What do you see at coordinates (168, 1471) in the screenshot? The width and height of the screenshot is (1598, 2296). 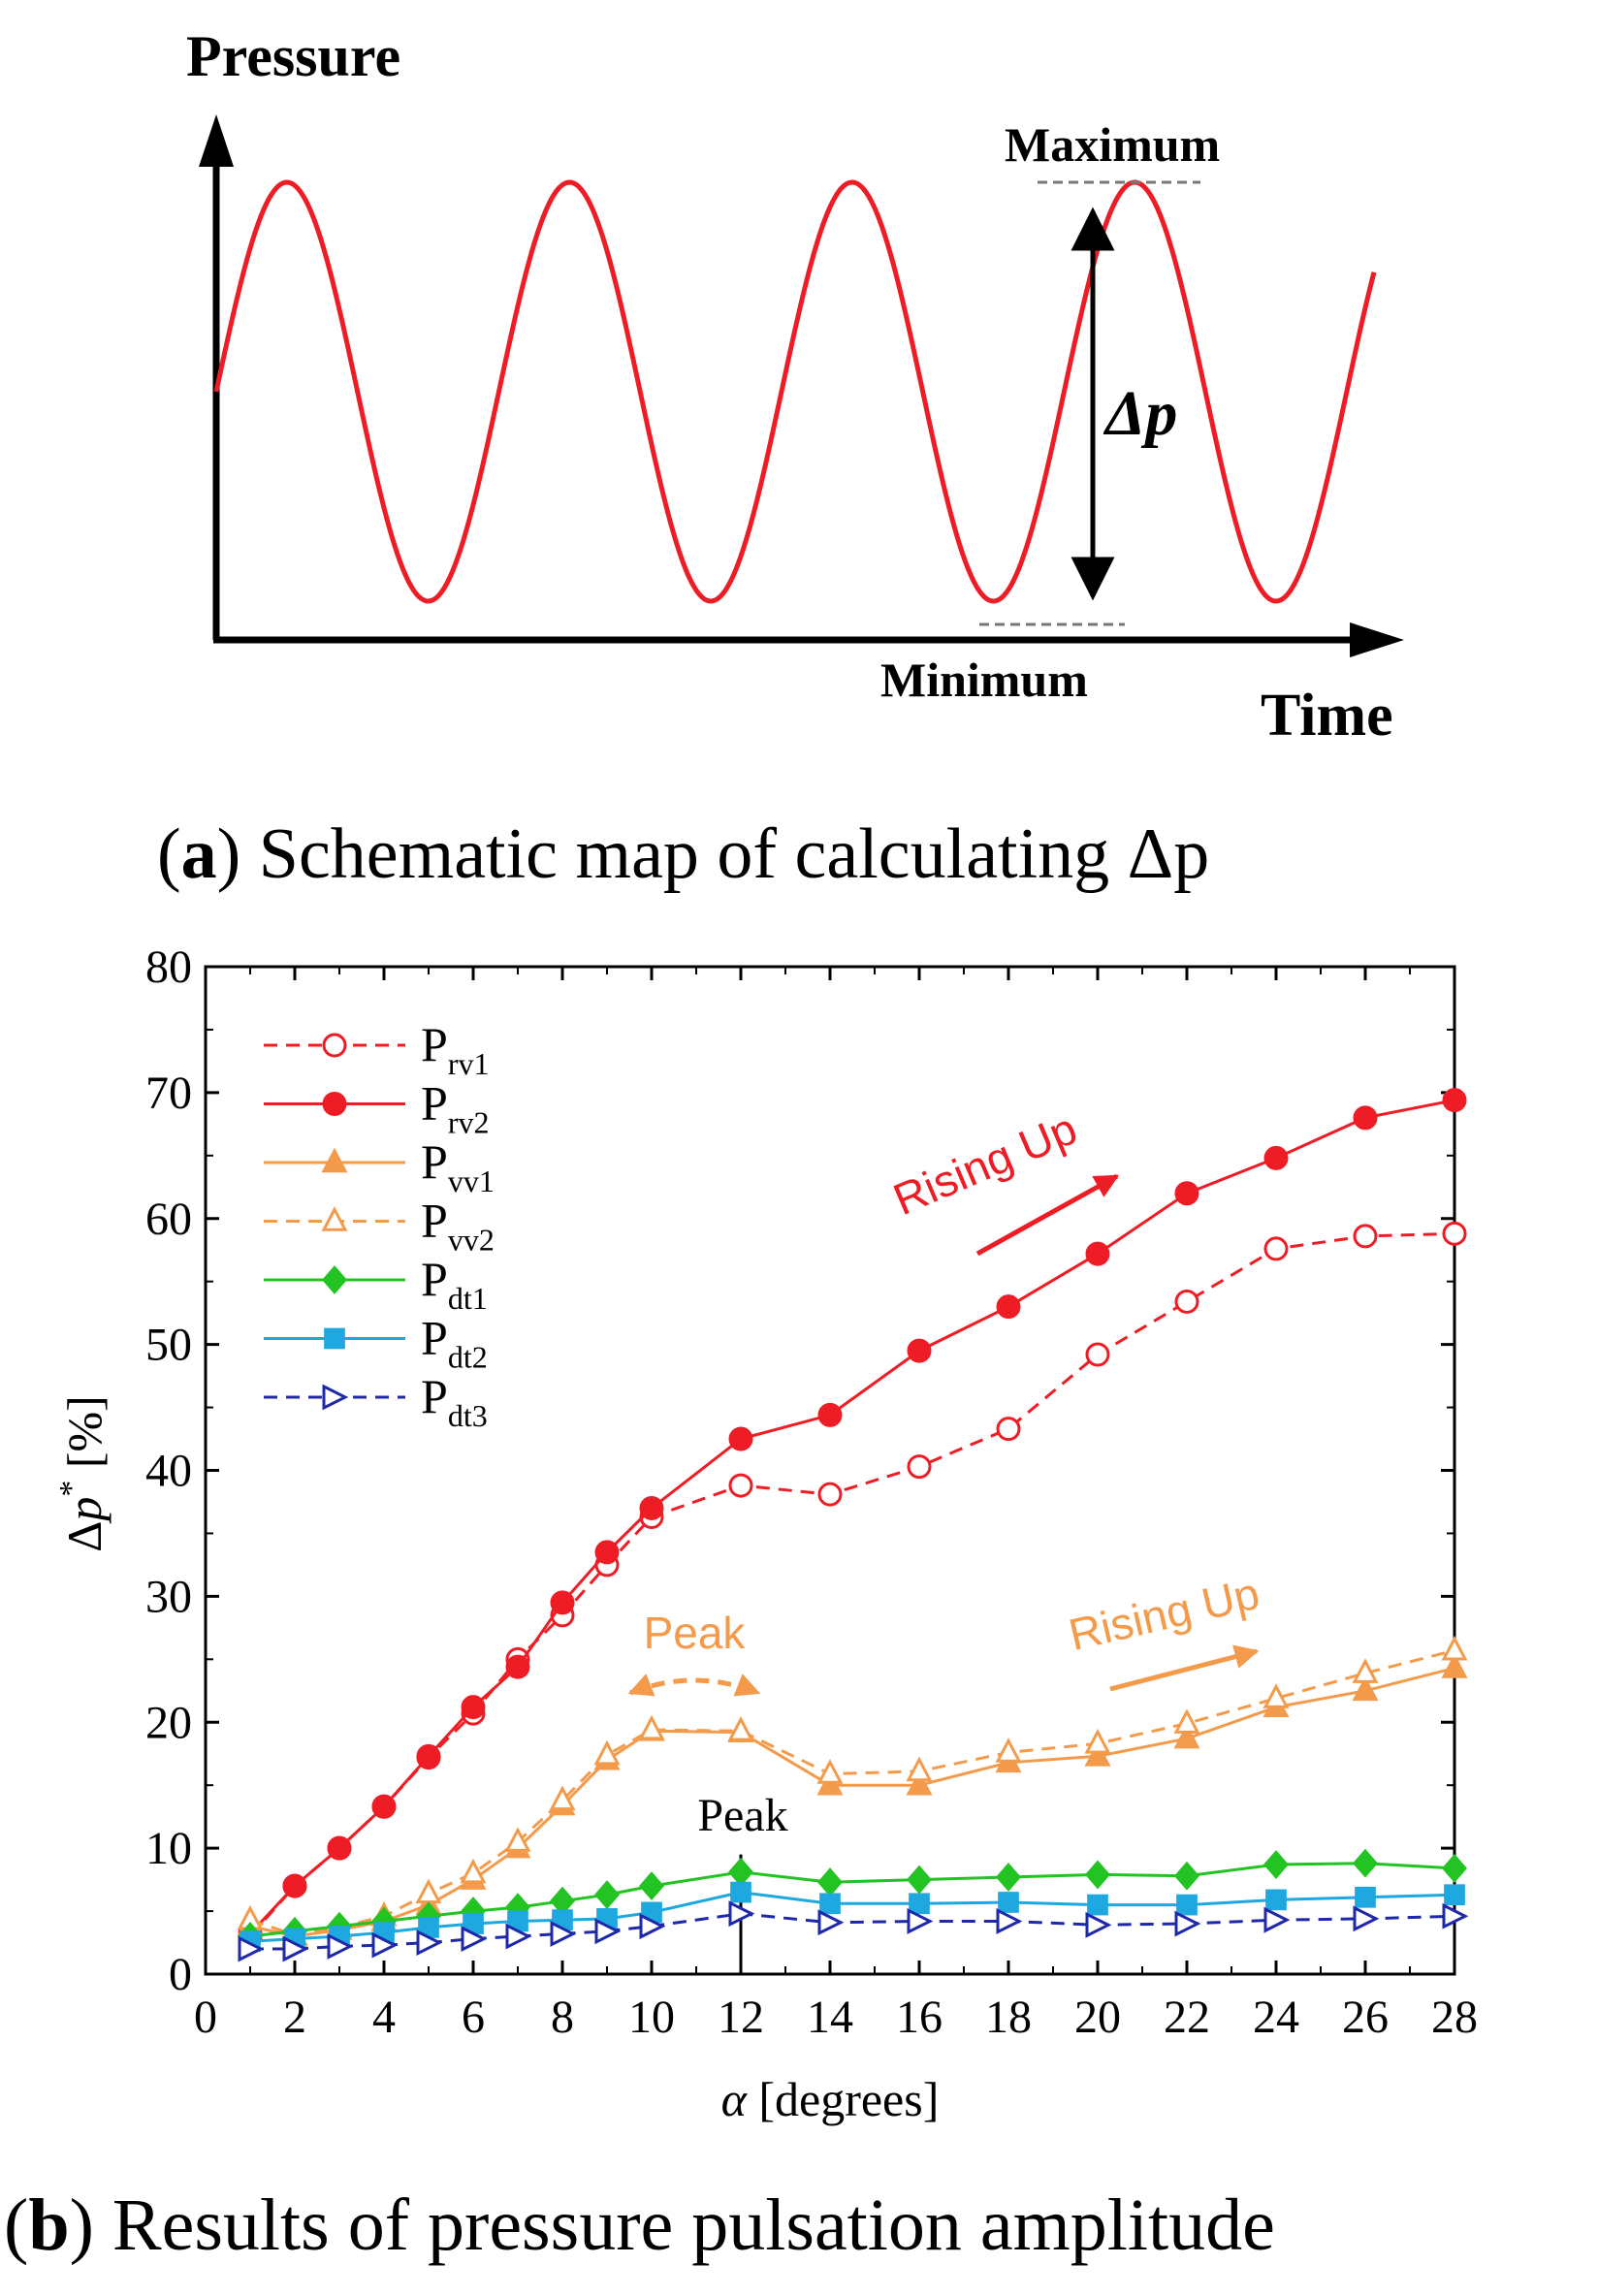 I see `y-tick-label: 40` at bounding box center [168, 1471].